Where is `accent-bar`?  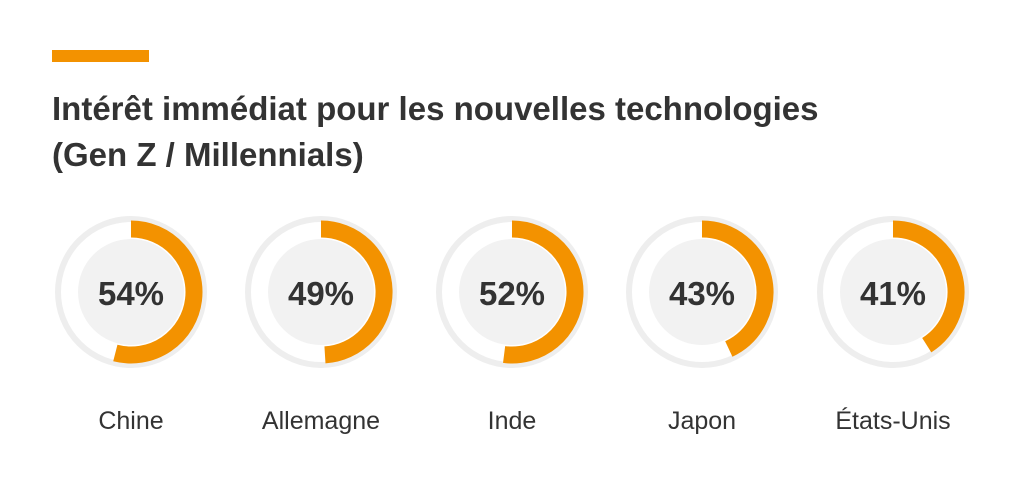
accent-bar is located at coordinates (100, 56).